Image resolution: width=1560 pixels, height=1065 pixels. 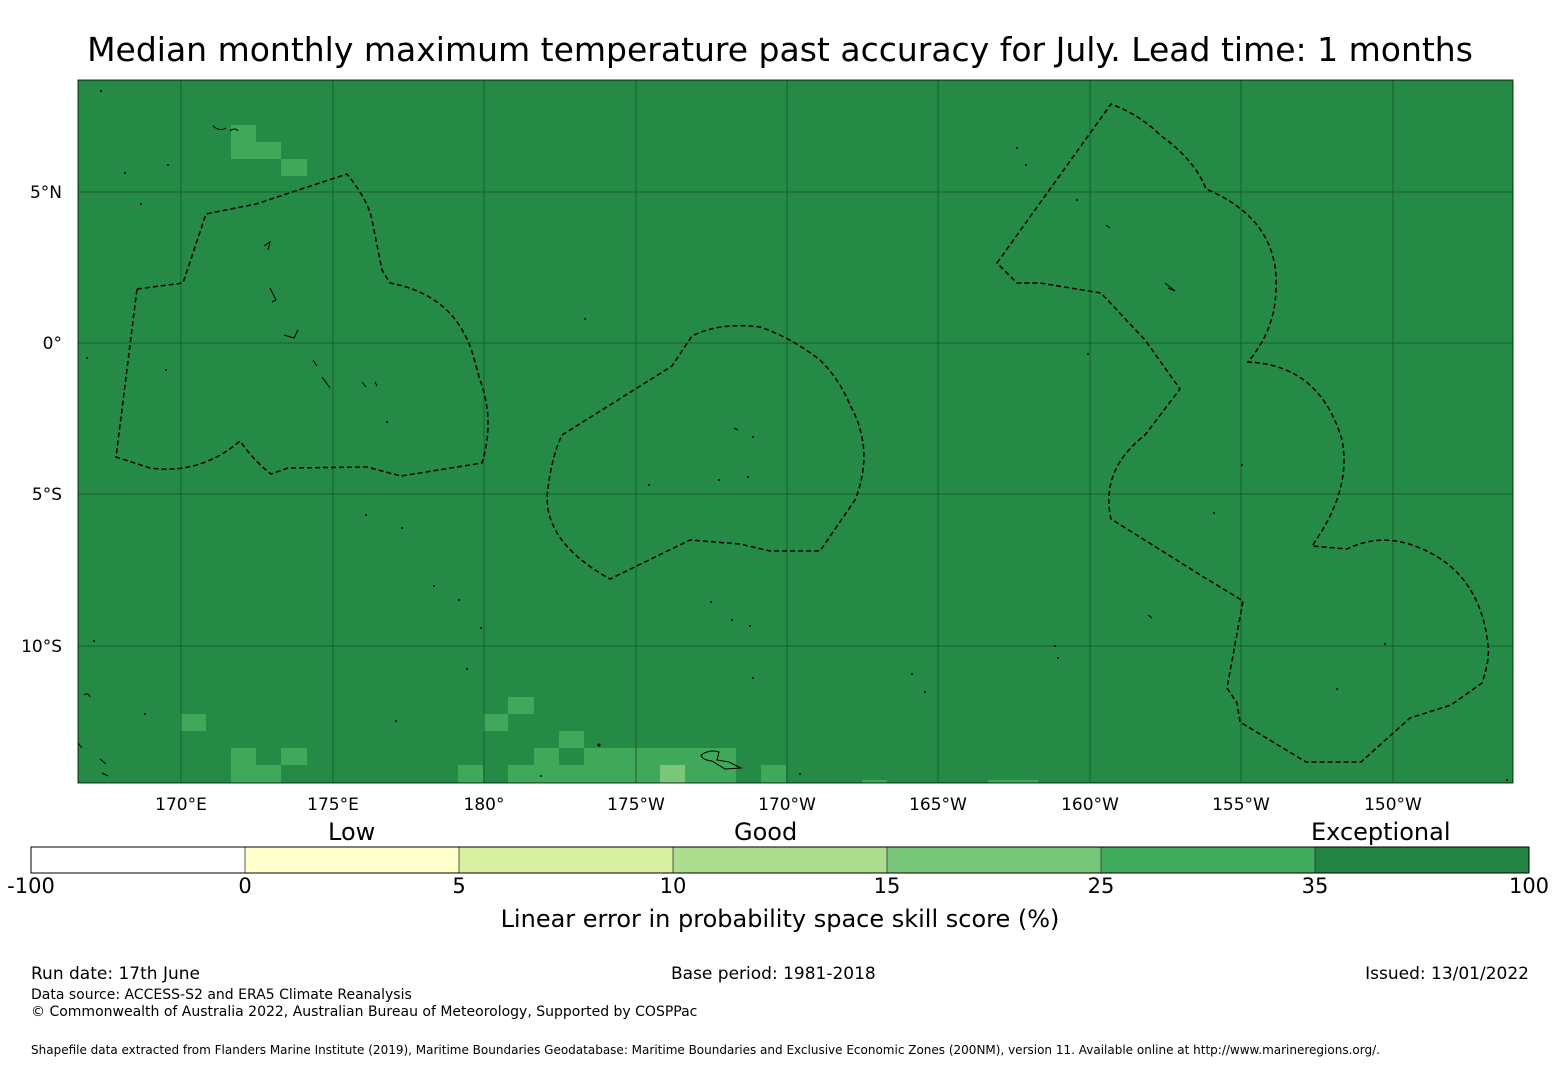 I want to click on colorbar-tick: 5, so click(x=459, y=886).